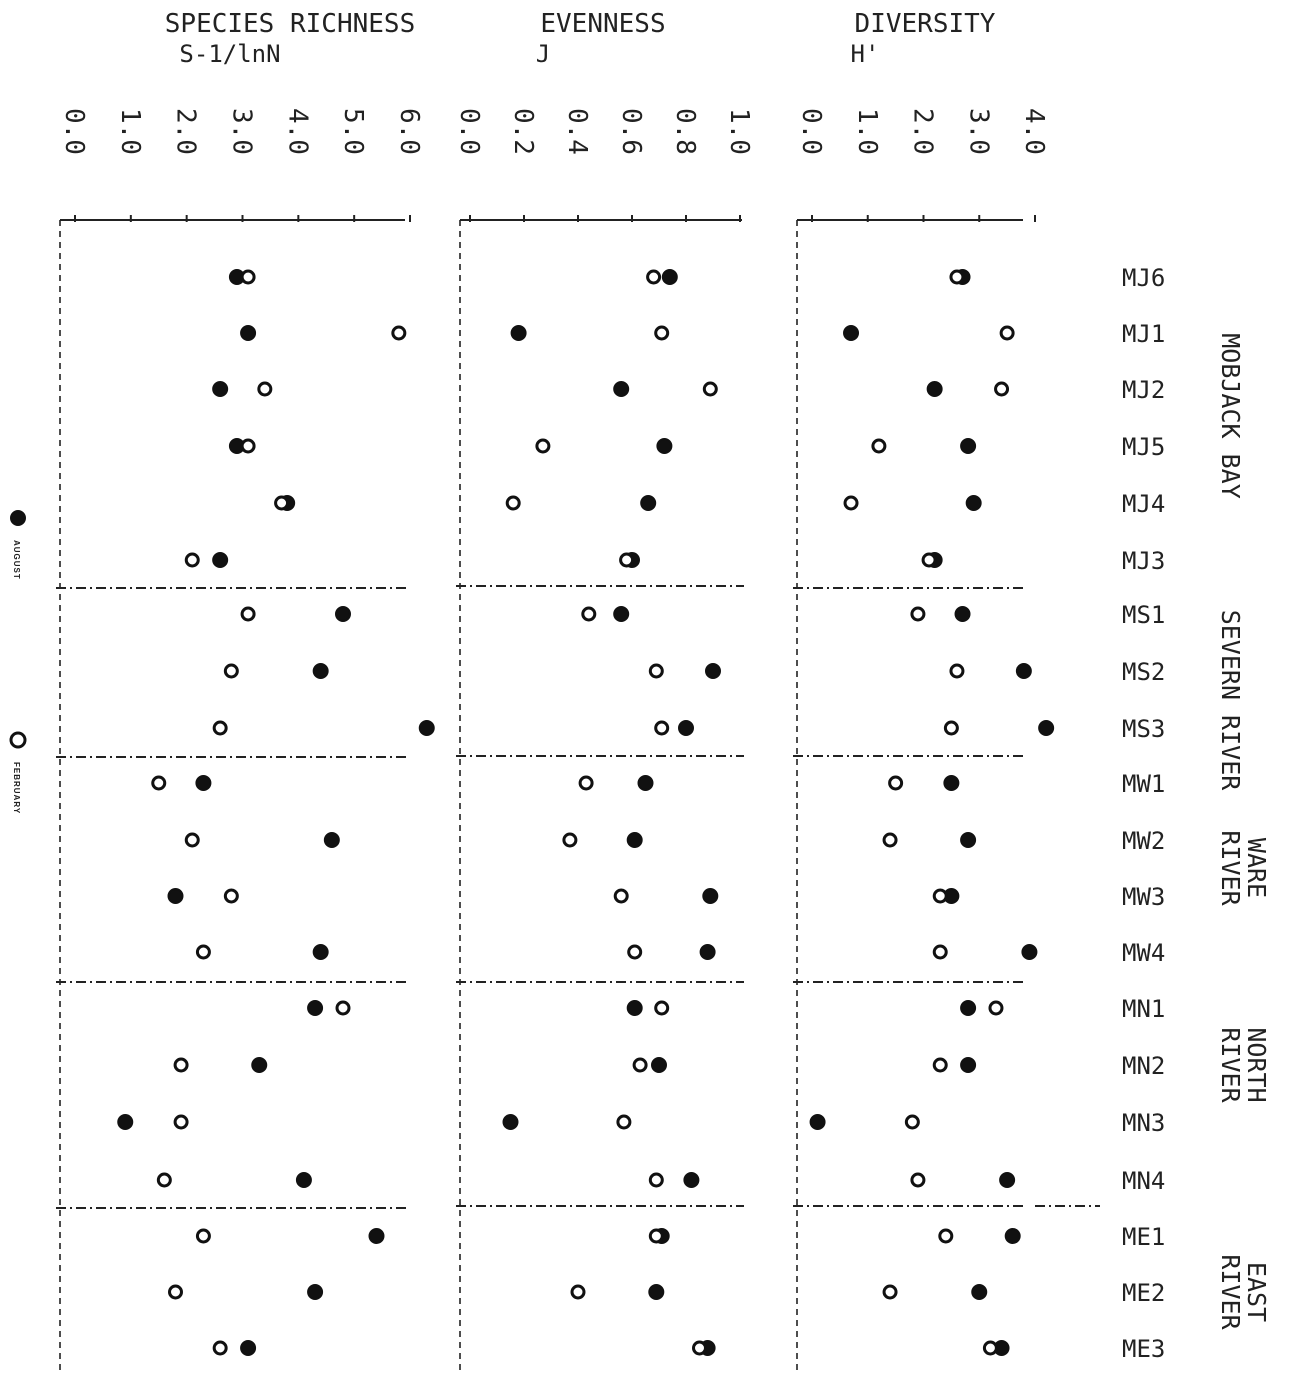 This screenshot has width=1295, height=1375. Describe the element at coordinates (376, 1236) in the screenshot. I see `richness-august-point-me1` at that location.